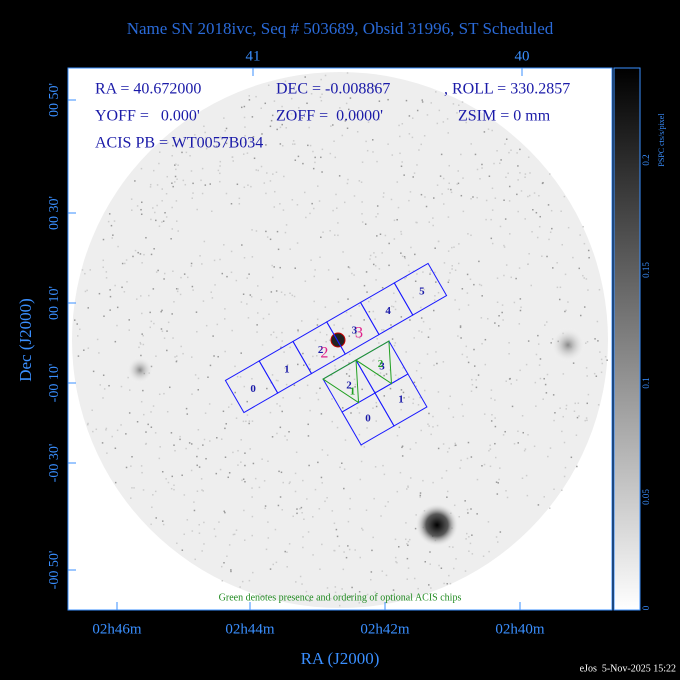 The width and height of the screenshot is (680, 680). What do you see at coordinates (324, 353) in the screenshot?
I see `aimpoint-label: 2` at bounding box center [324, 353].